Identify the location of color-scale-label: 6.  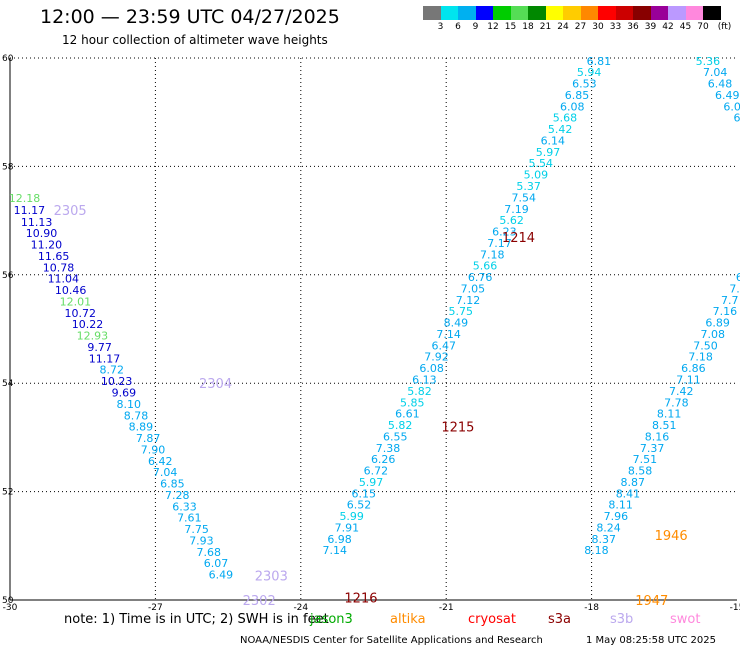
(458, 27).